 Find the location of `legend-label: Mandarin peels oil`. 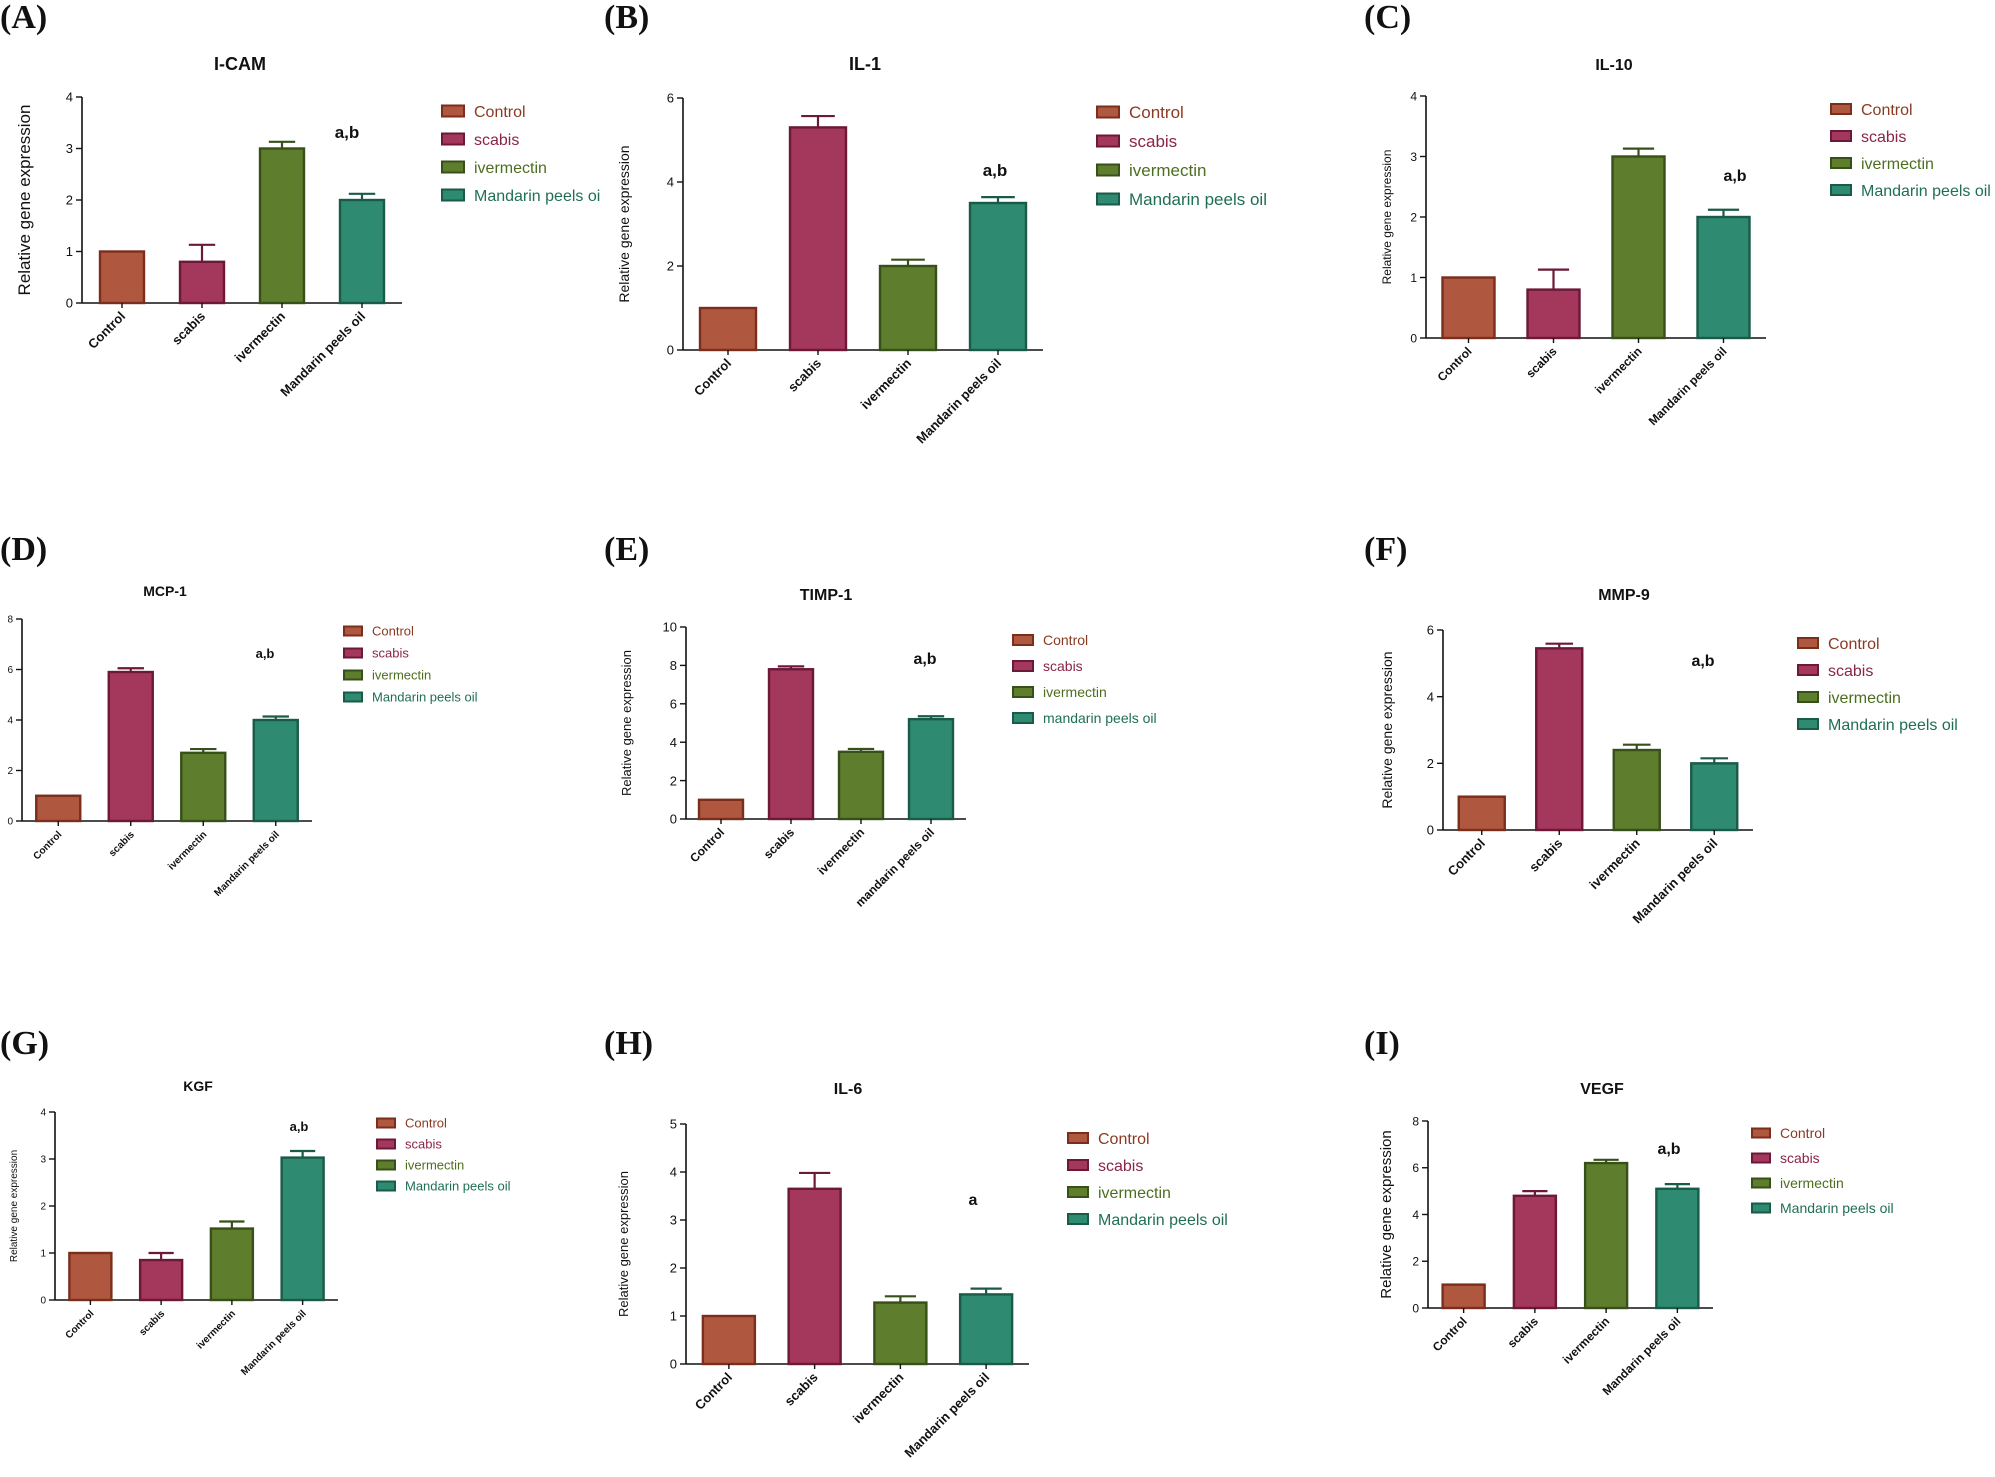

legend-label: Mandarin peels oil is located at coordinates (1163, 1220).